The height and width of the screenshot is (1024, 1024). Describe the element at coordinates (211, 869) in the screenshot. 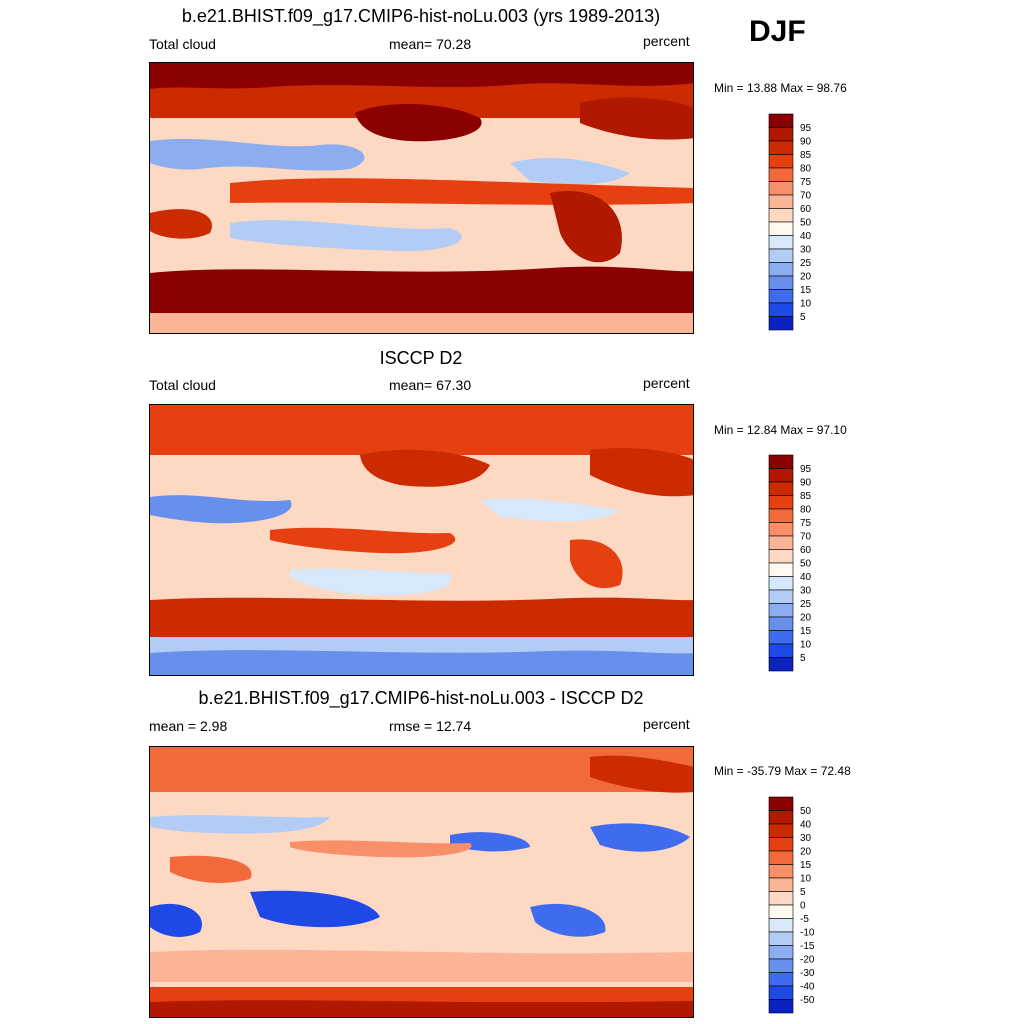

I see `panel3-field-africa-high` at that location.